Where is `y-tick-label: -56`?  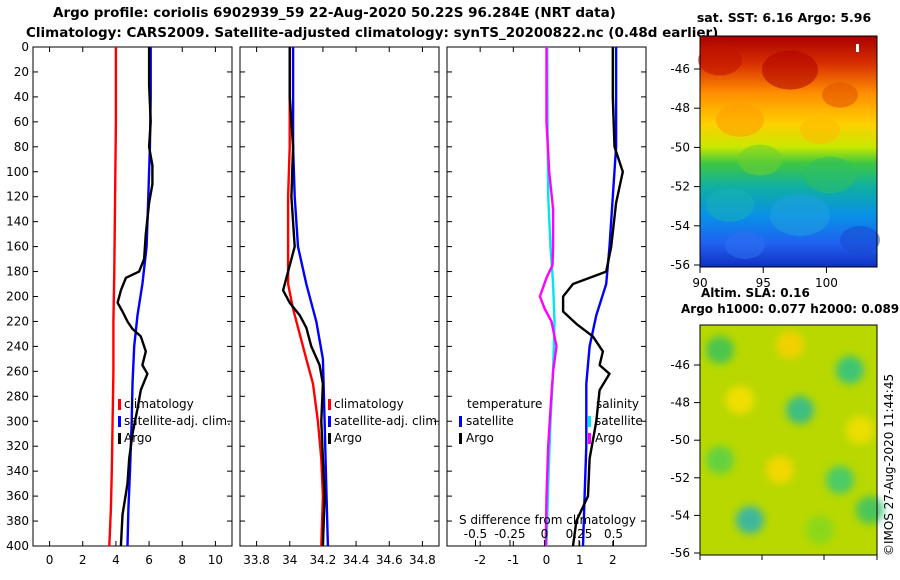 y-tick-label: -56 is located at coordinates (680, 265).